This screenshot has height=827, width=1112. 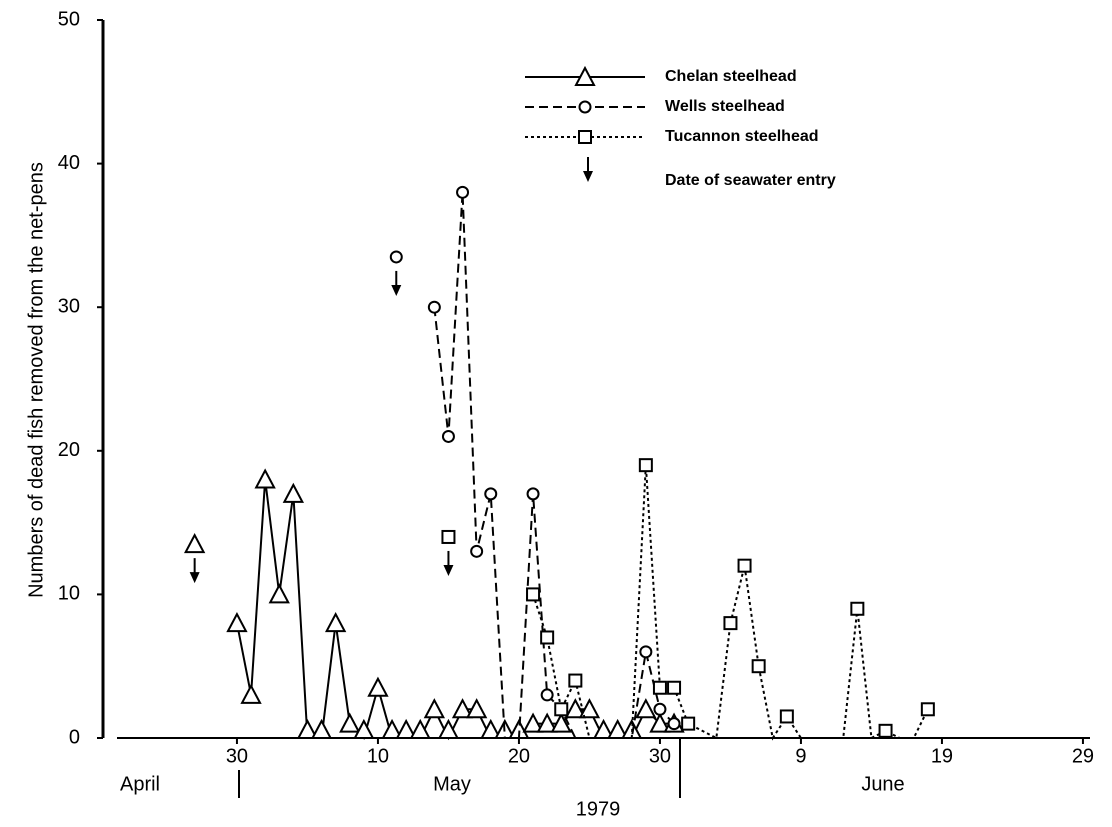 I want to click on month-label: May, so click(x=452, y=784).